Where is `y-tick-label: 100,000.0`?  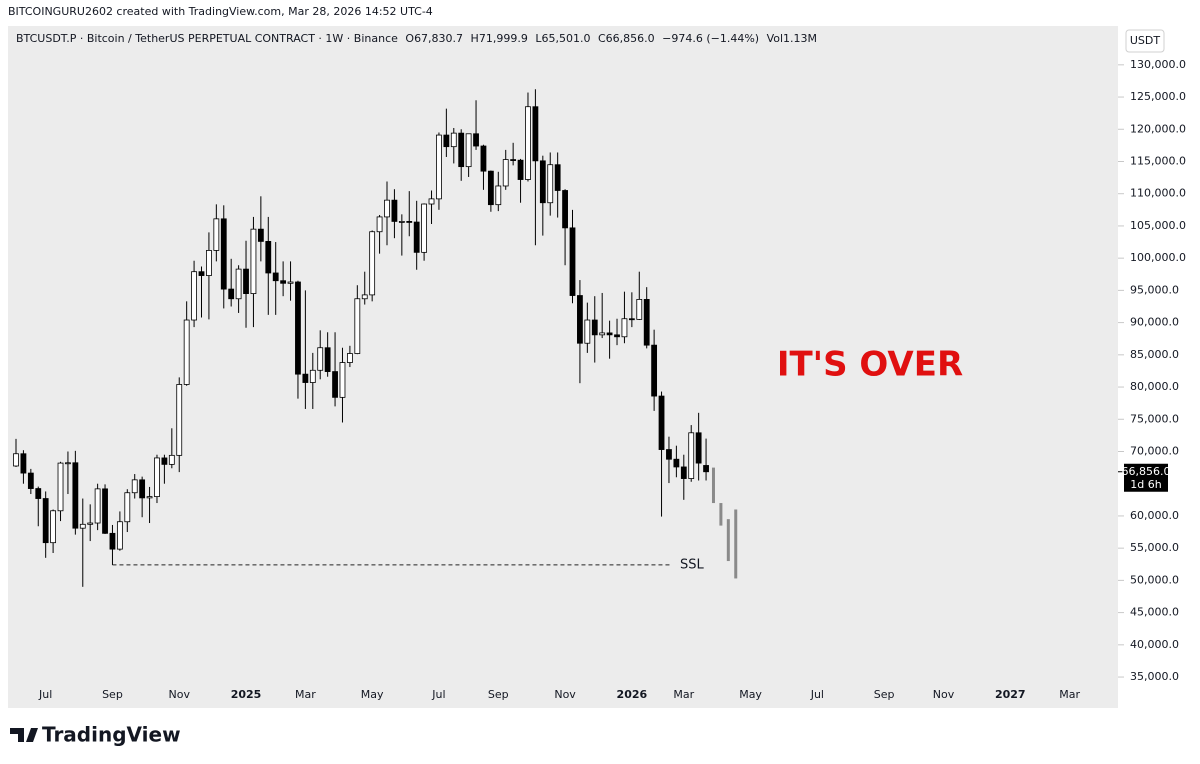
y-tick-label: 100,000.0 is located at coordinates (1158, 257).